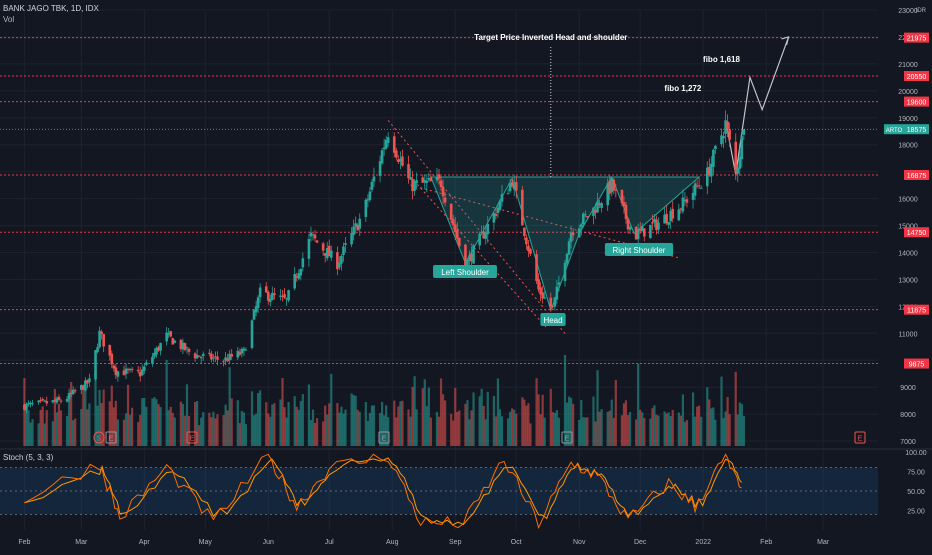  I want to click on stoch-tick: 50.00, so click(916, 492).